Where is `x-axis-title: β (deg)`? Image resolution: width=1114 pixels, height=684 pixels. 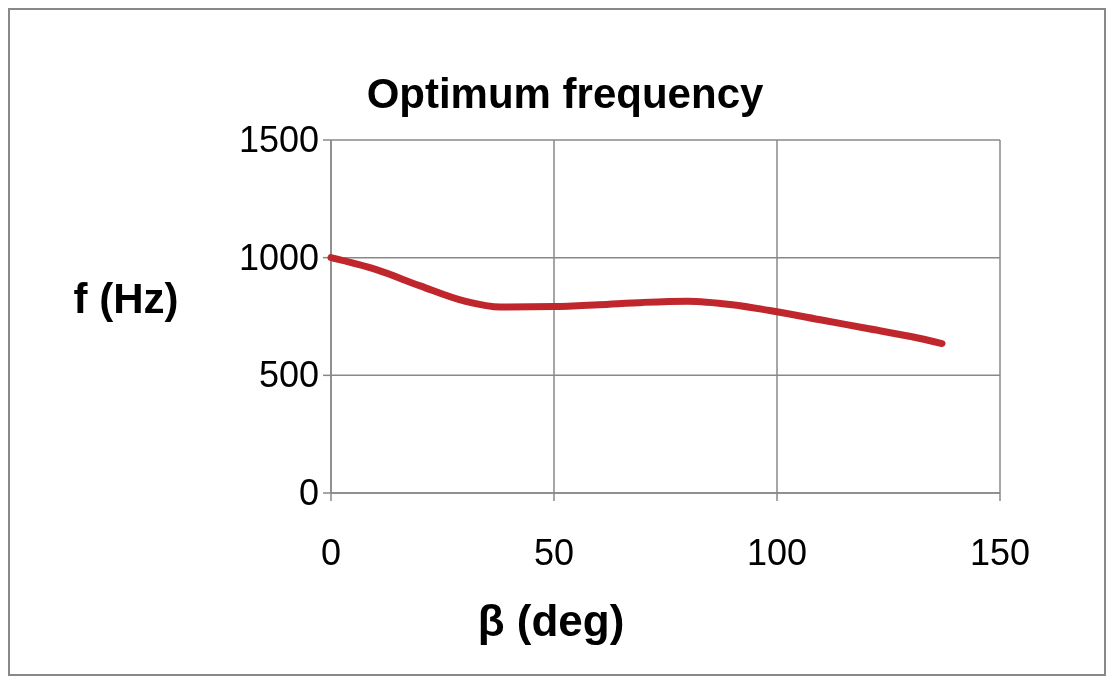
x-axis-title: β (deg) is located at coordinates (551, 620).